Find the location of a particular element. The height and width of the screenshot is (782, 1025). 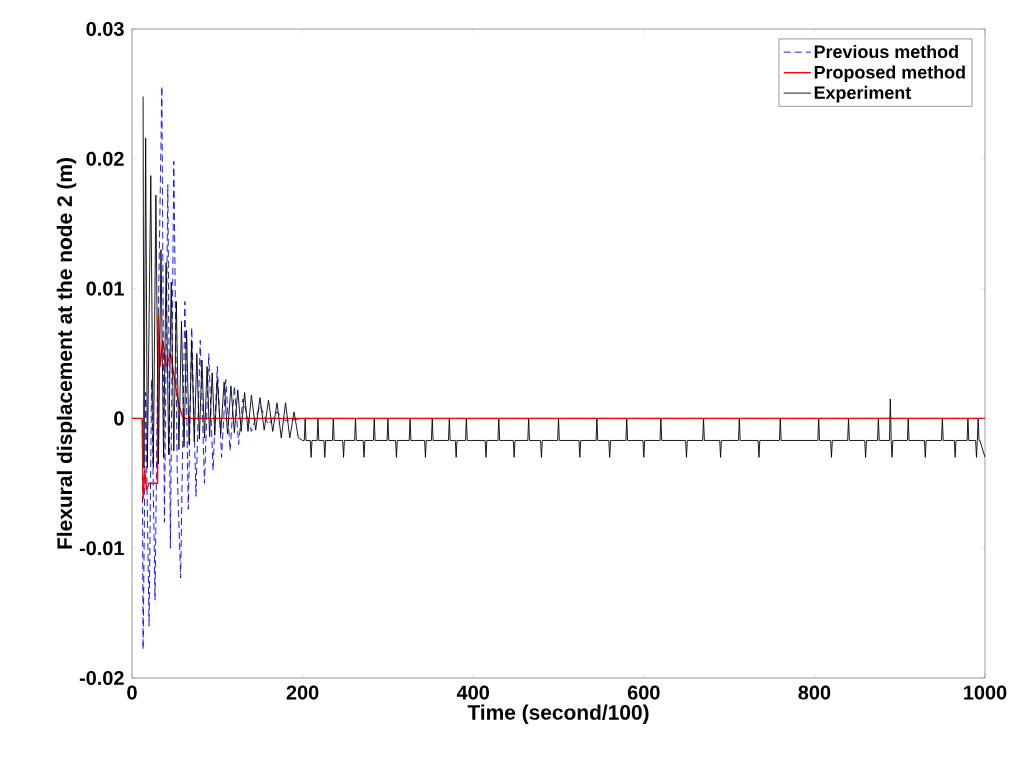

legend-label: Previous method is located at coordinates (886, 51).